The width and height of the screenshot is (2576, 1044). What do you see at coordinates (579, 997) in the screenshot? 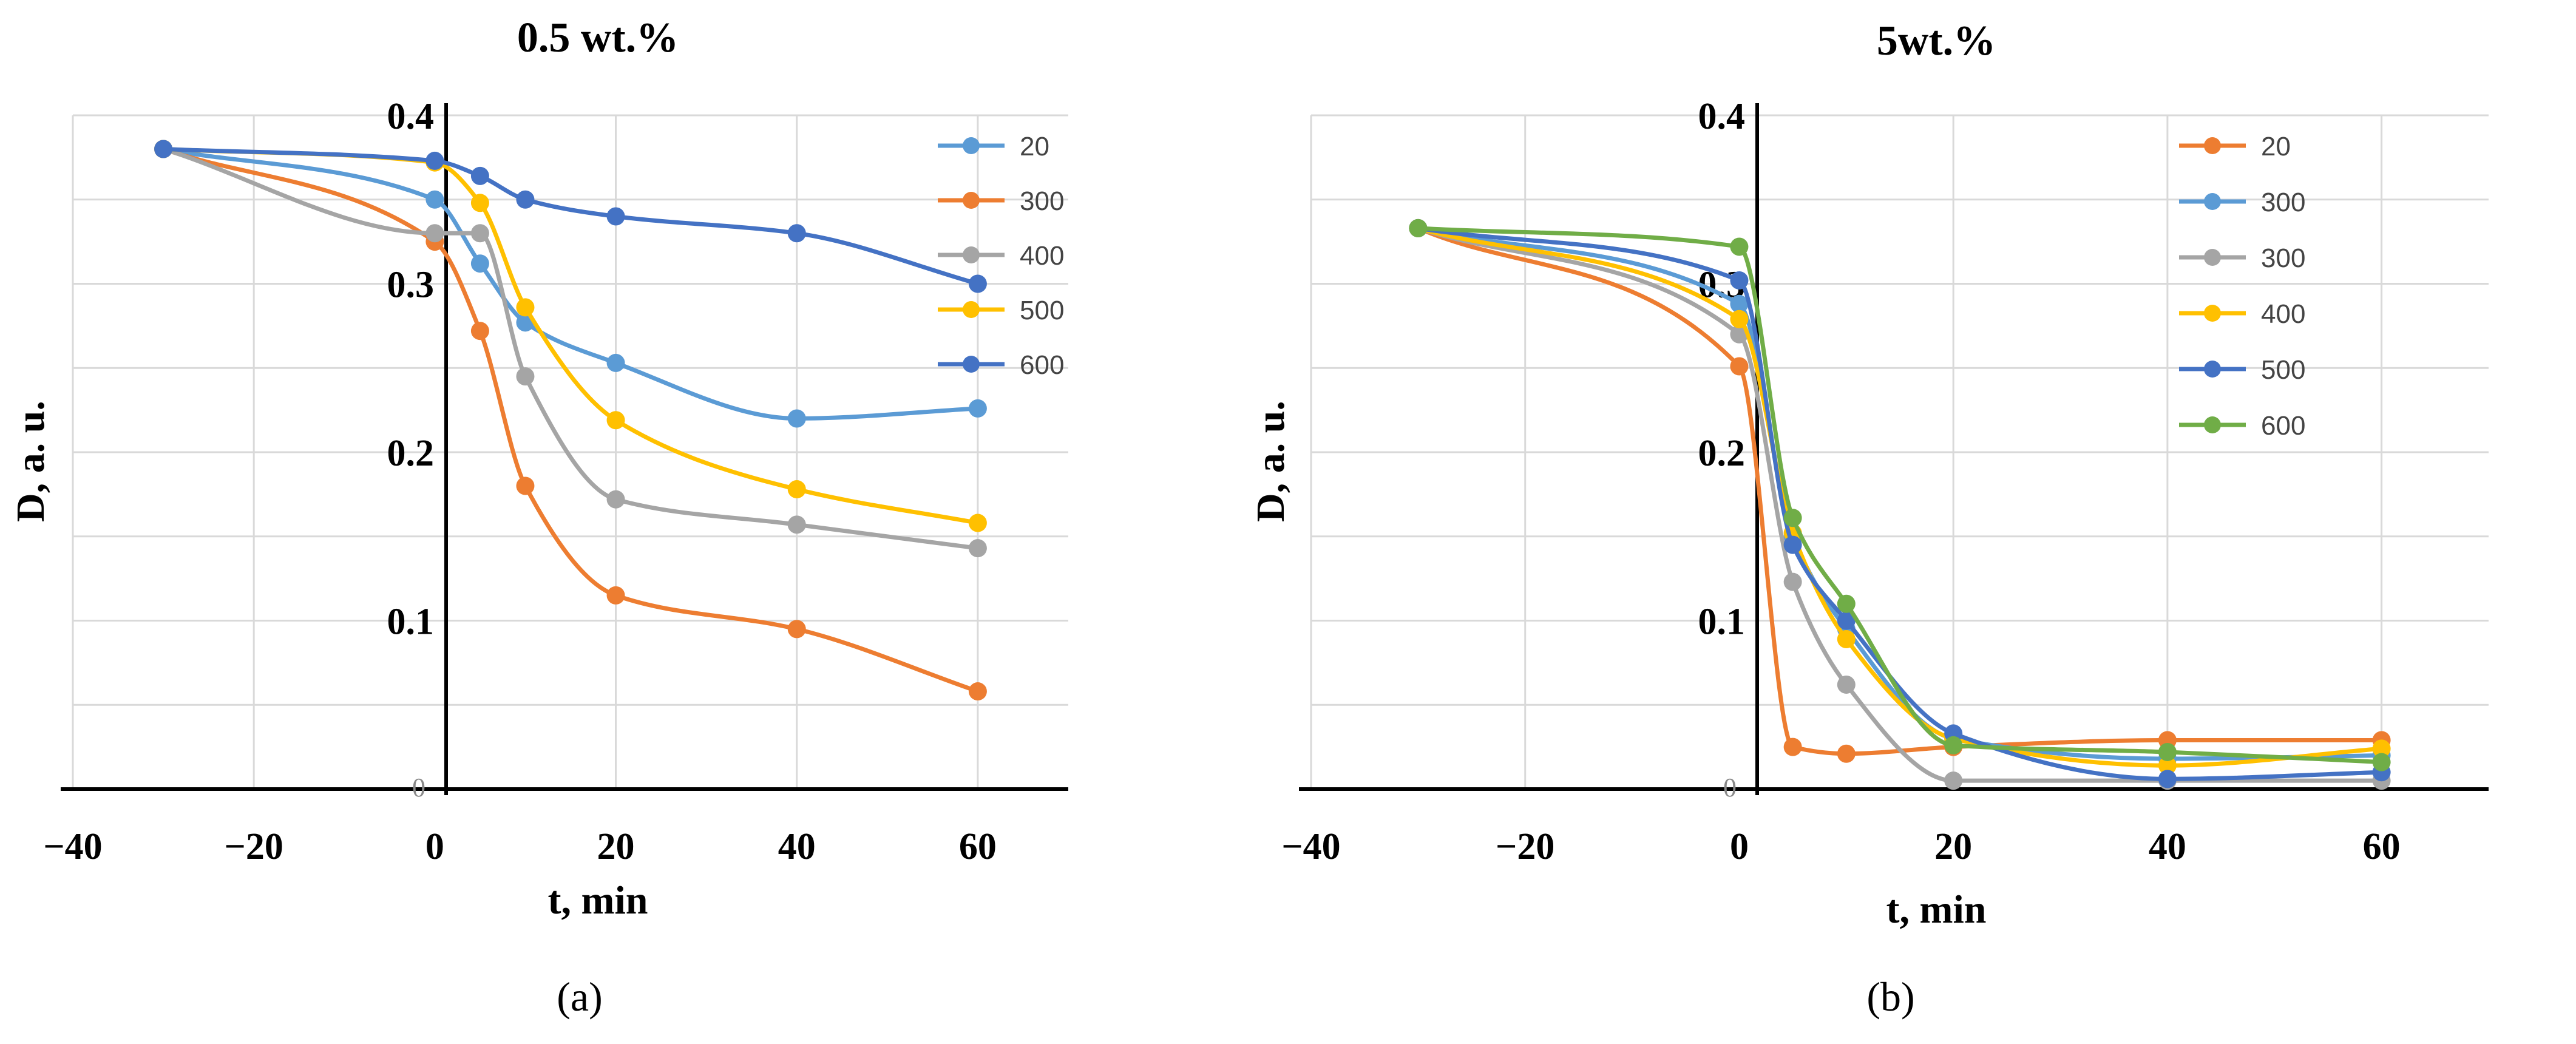
I see `panel-label: (a)` at bounding box center [579, 997].